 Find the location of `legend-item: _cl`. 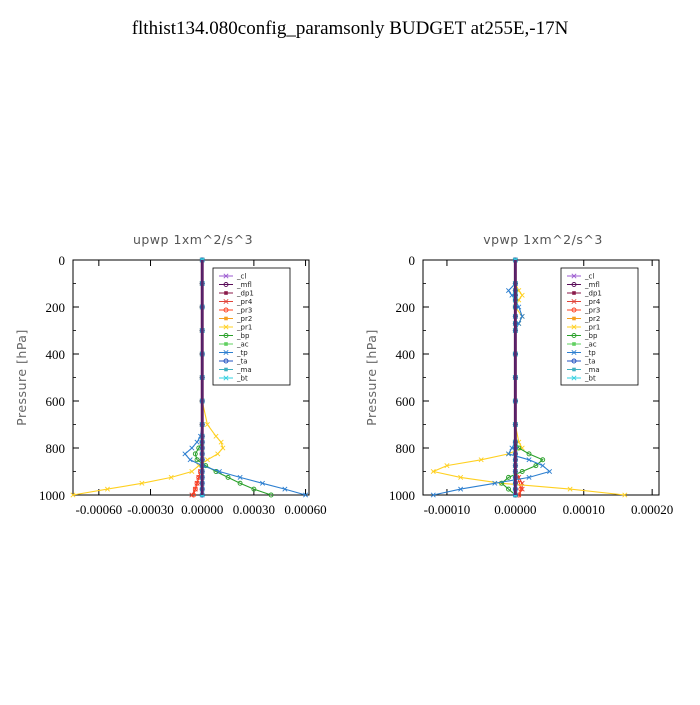

legend-item: _cl is located at coordinates (580, 277).